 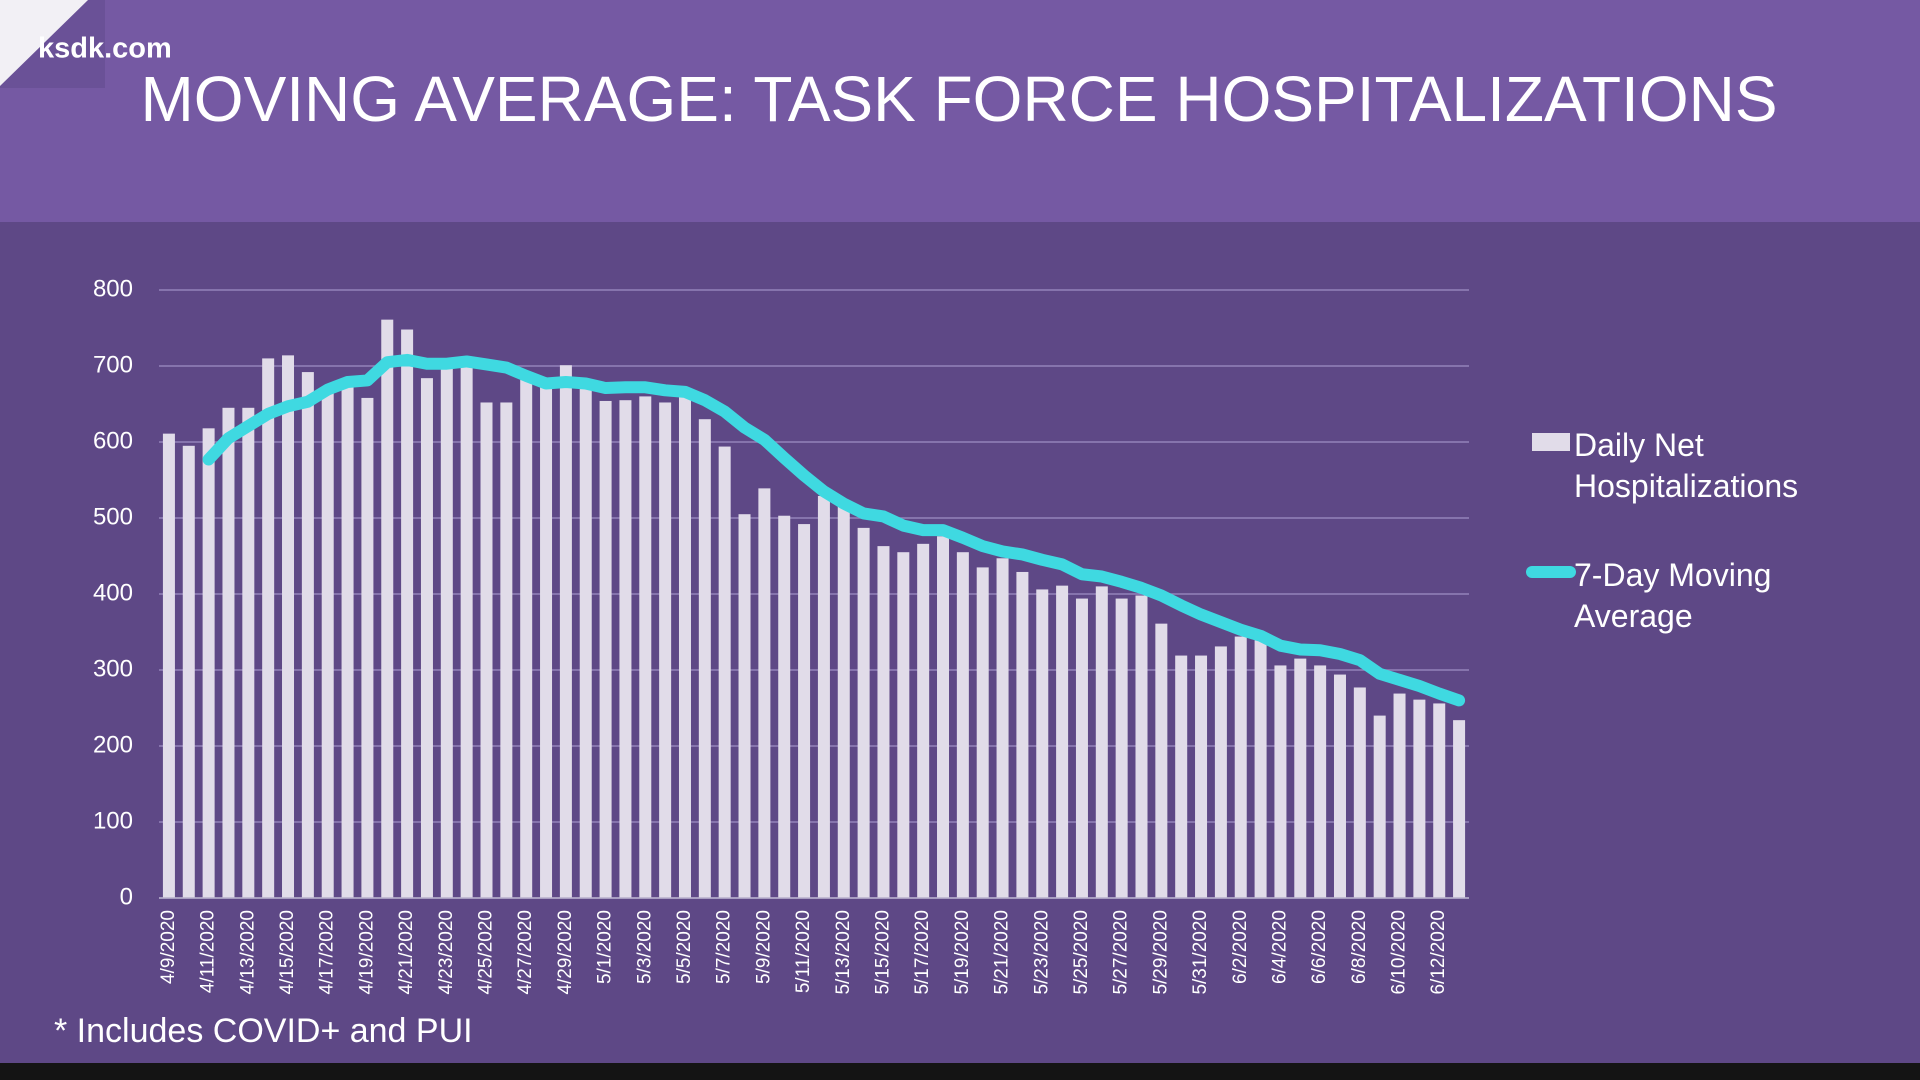 I want to click on y-tick-label: 400, so click(x=113, y=592).